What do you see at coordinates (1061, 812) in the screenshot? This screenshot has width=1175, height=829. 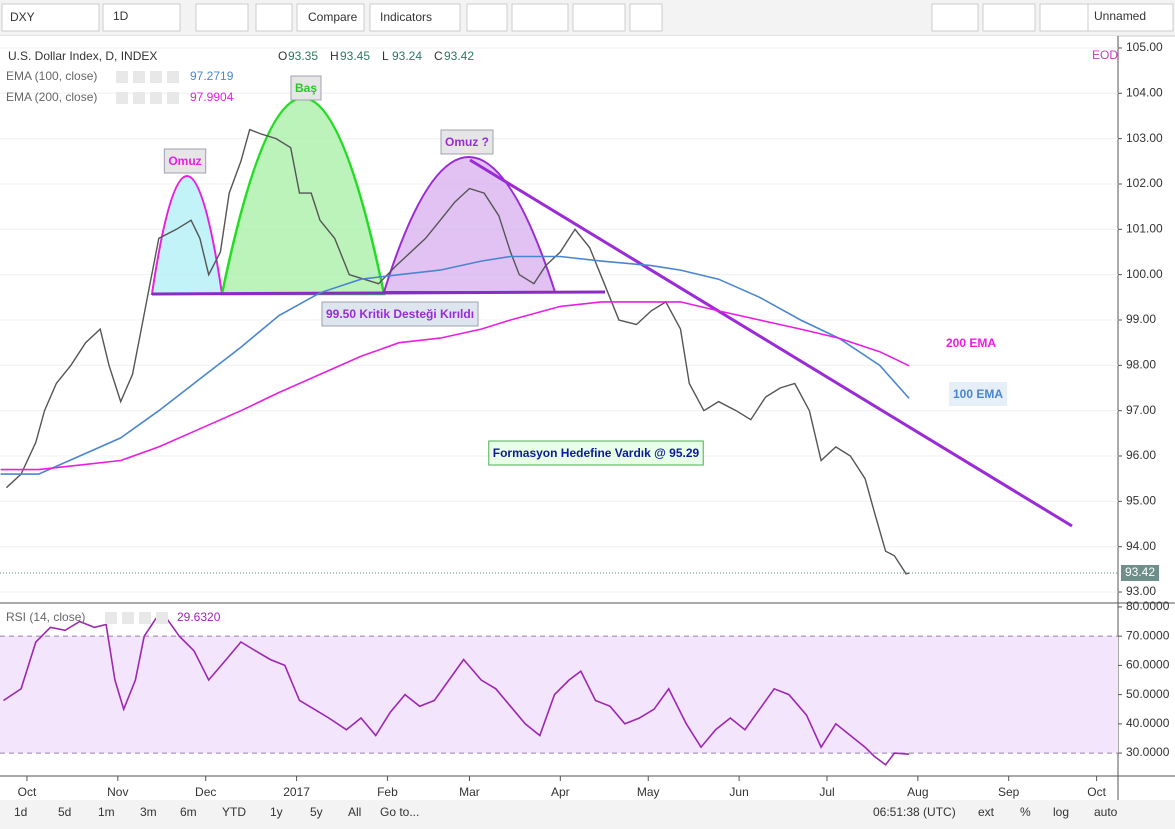 I see `scale-option: log` at bounding box center [1061, 812].